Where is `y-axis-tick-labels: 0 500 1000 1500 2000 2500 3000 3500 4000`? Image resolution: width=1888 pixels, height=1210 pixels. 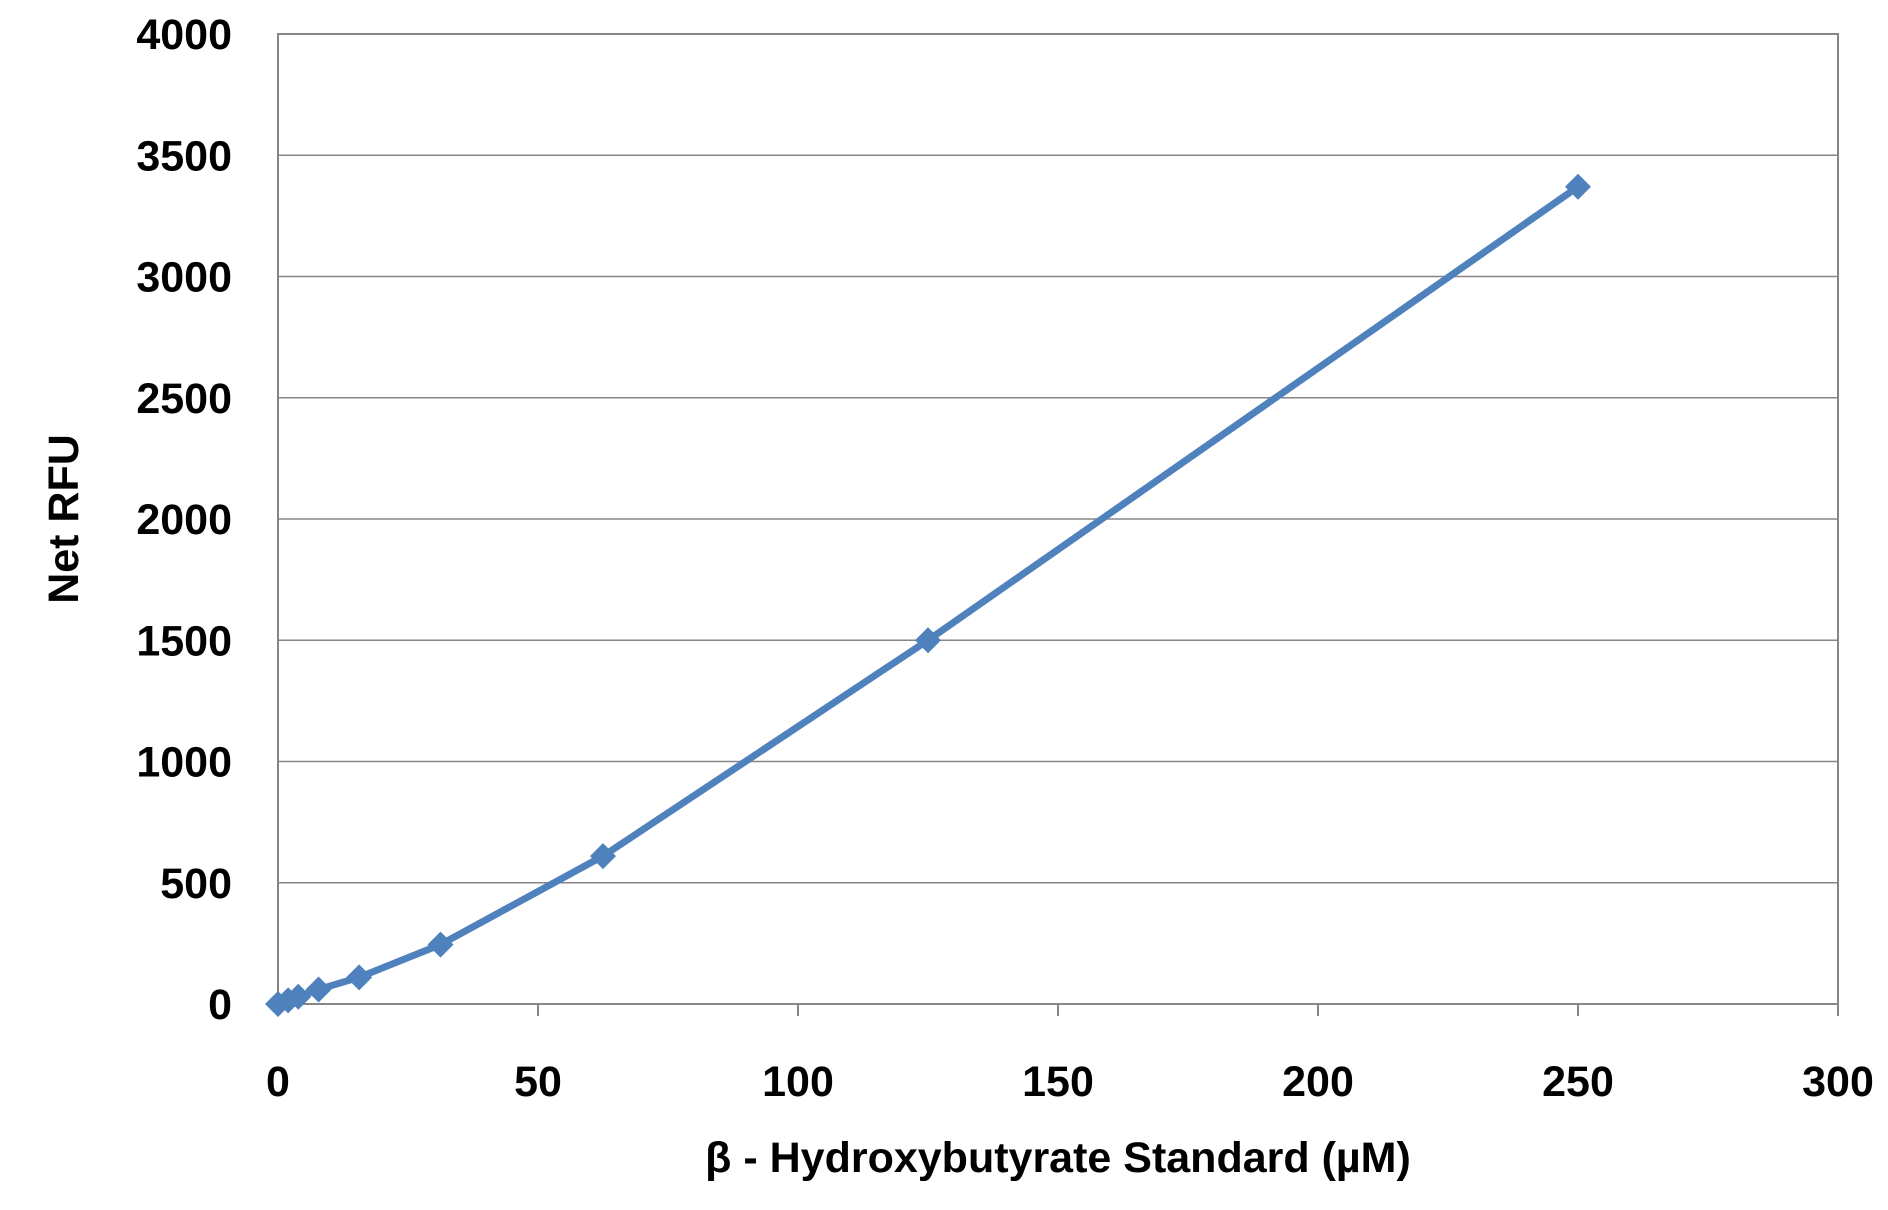
y-axis-tick-labels: 0 500 1000 1500 2000 2500 3000 3500 4000 is located at coordinates (184, 520).